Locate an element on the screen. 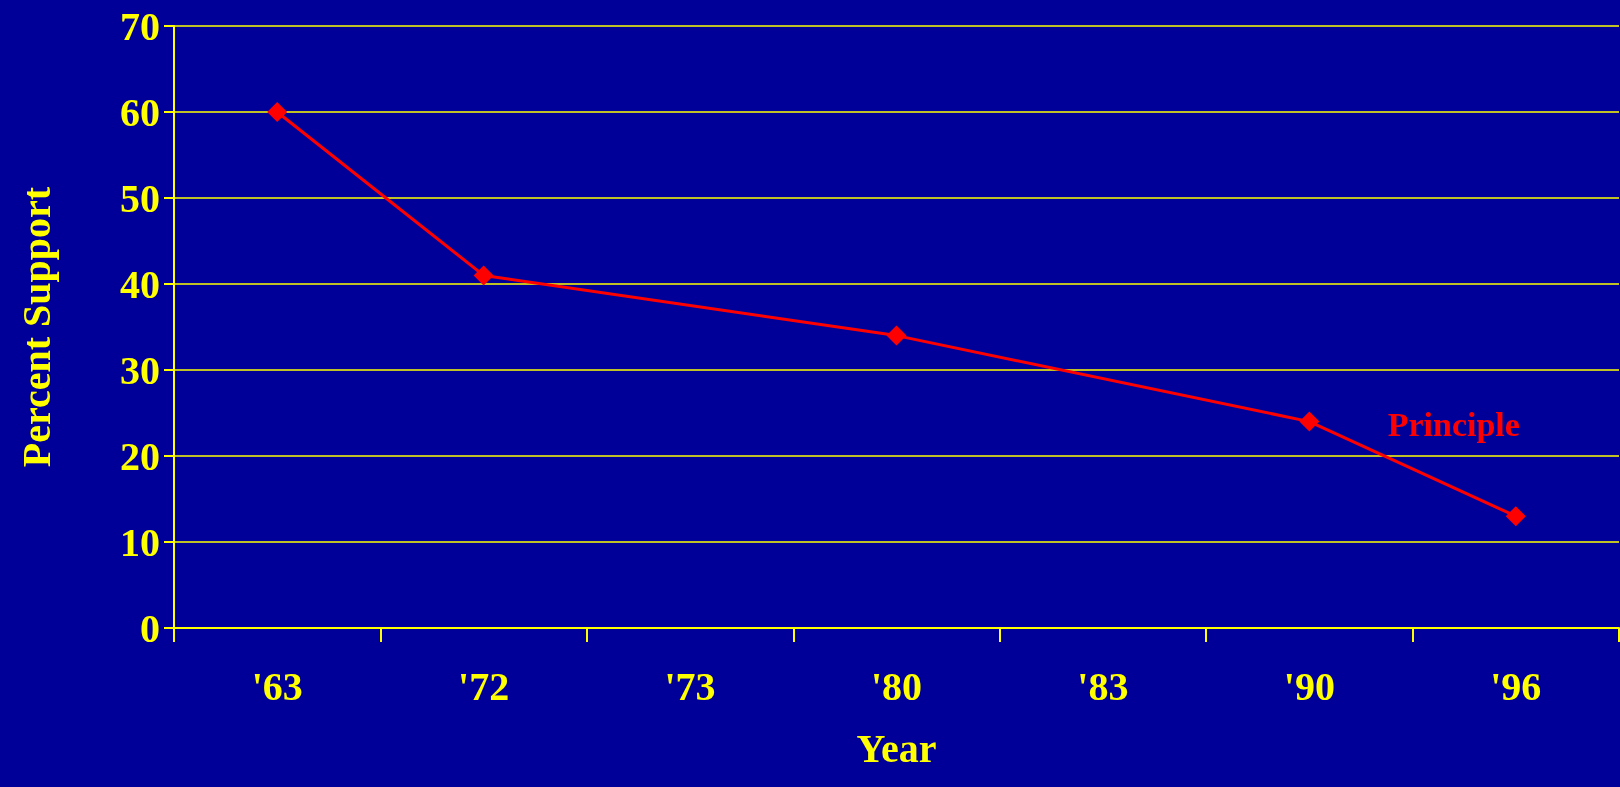  series-label: Principle is located at coordinates (1453, 424).